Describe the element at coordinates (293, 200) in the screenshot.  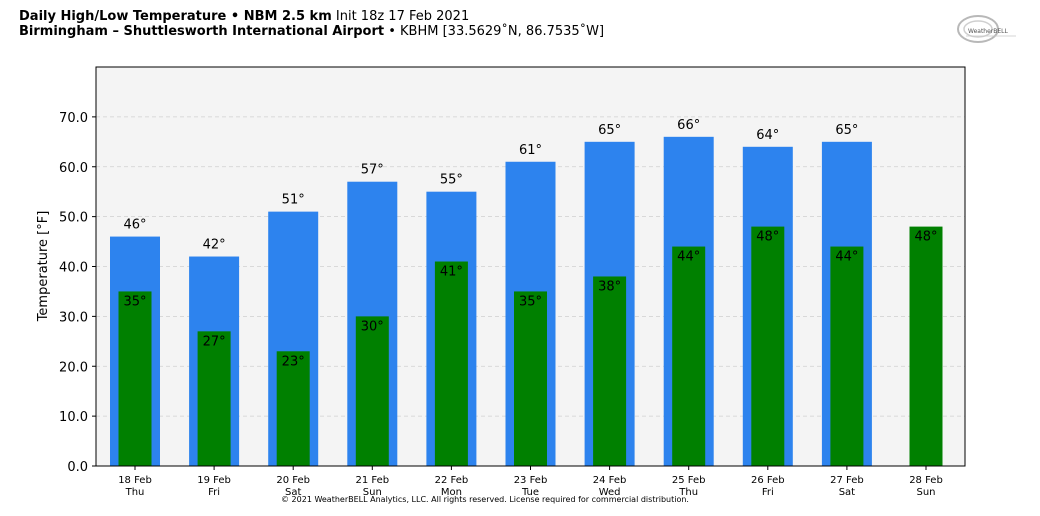
I see `high-temp-label: 51°` at that location.